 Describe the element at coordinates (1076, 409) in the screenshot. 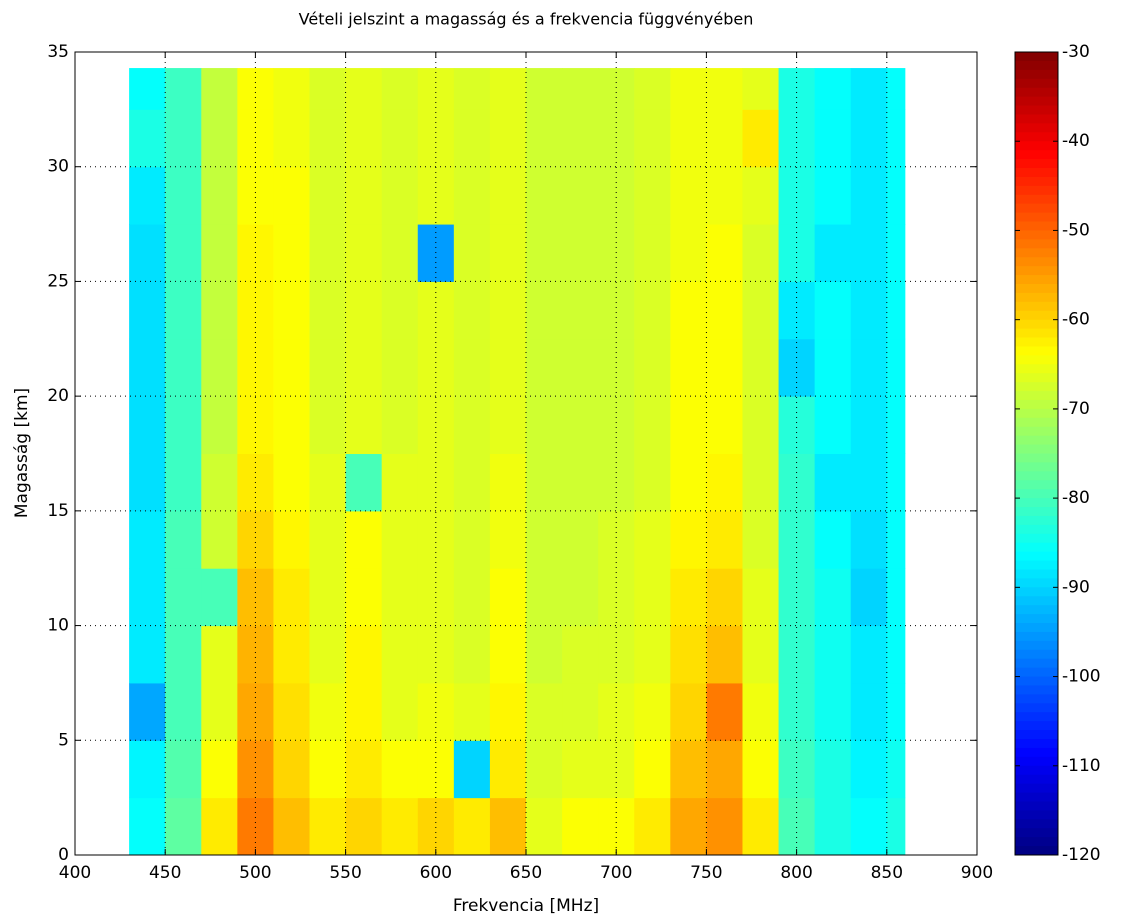

I see `colorbar-tick-label: -70` at that location.